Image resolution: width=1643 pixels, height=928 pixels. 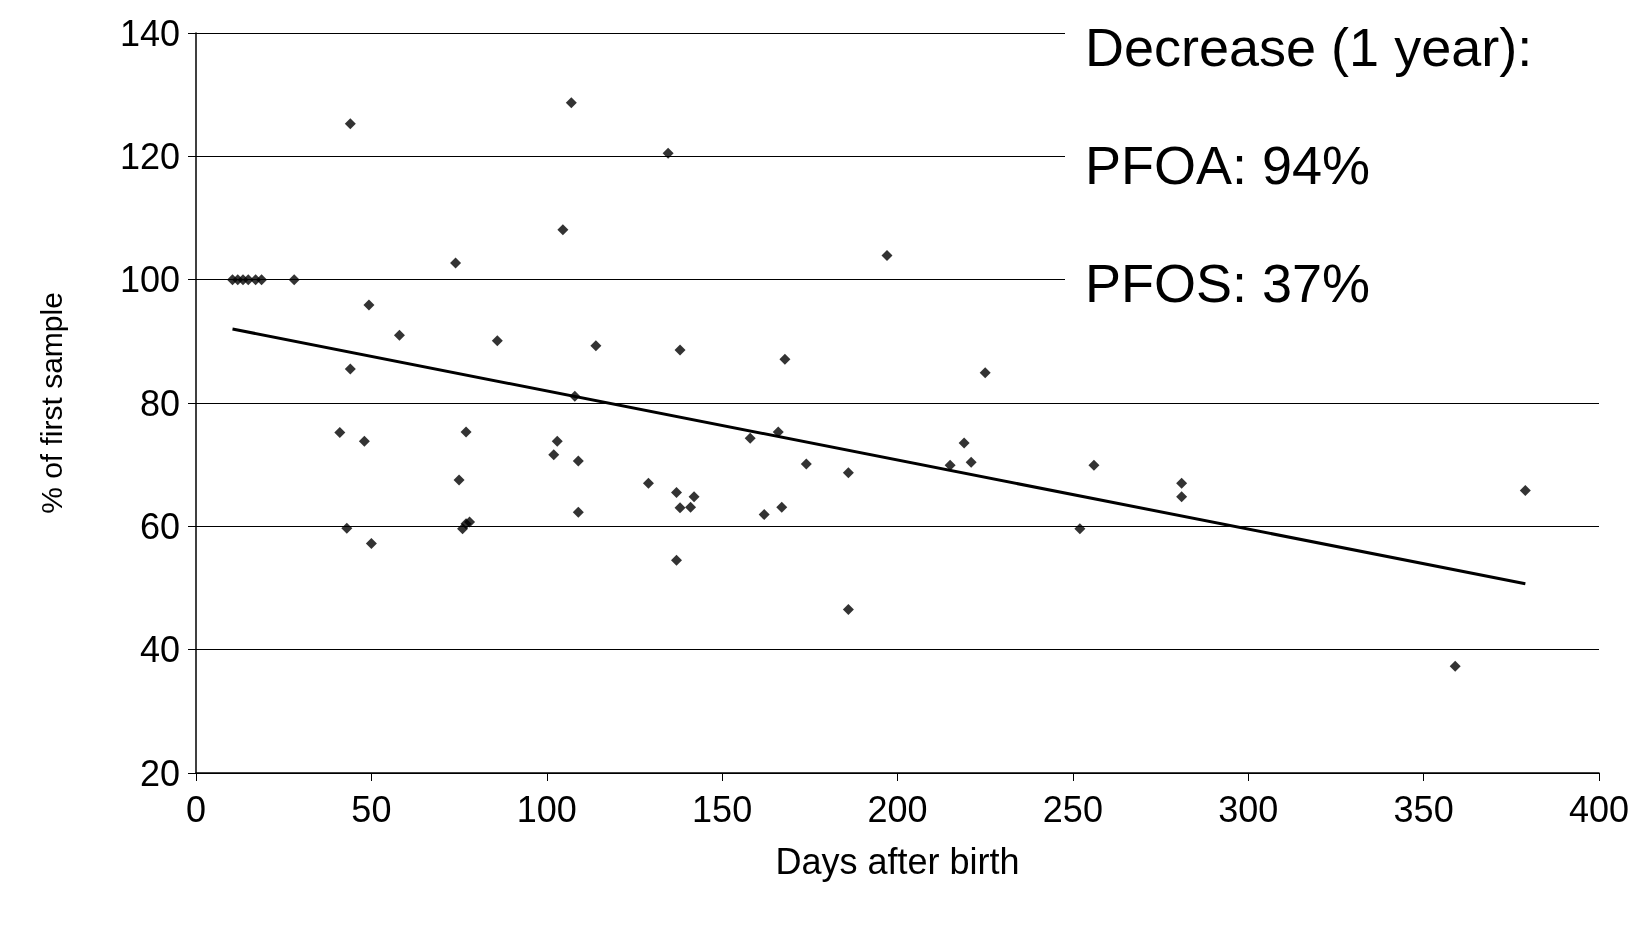 I want to click on x-tick-label: 150, so click(x=722, y=809).